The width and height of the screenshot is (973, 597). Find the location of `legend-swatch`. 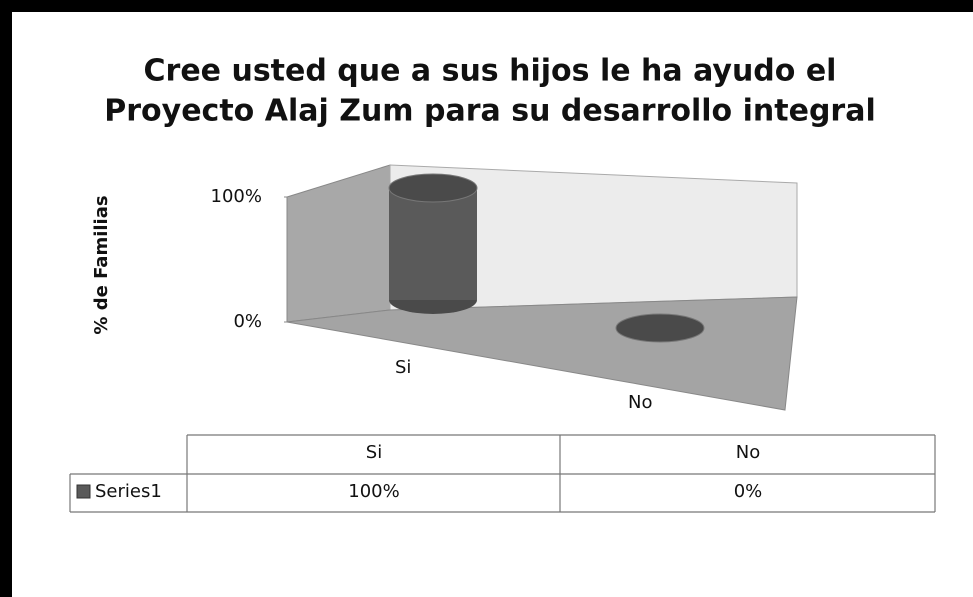

legend-swatch is located at coordinates (83, 491).